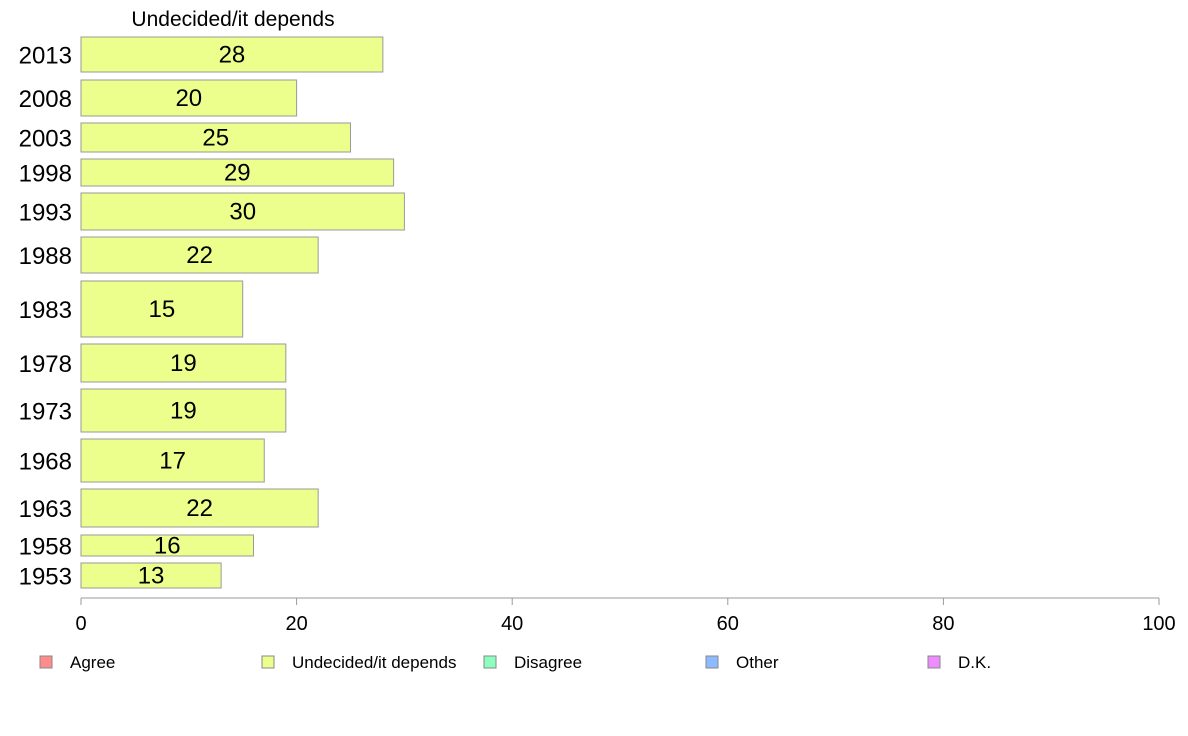 This screenshot has width=1188, height=736. I want to click on legend-label-2: Disagree, so click(548, 662).